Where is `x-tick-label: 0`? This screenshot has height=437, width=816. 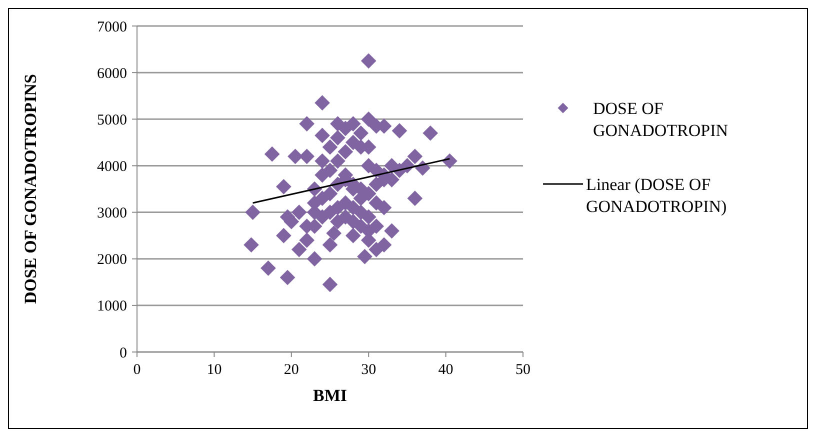
x-tick-label: 0 is located at coordinates (137, 370).